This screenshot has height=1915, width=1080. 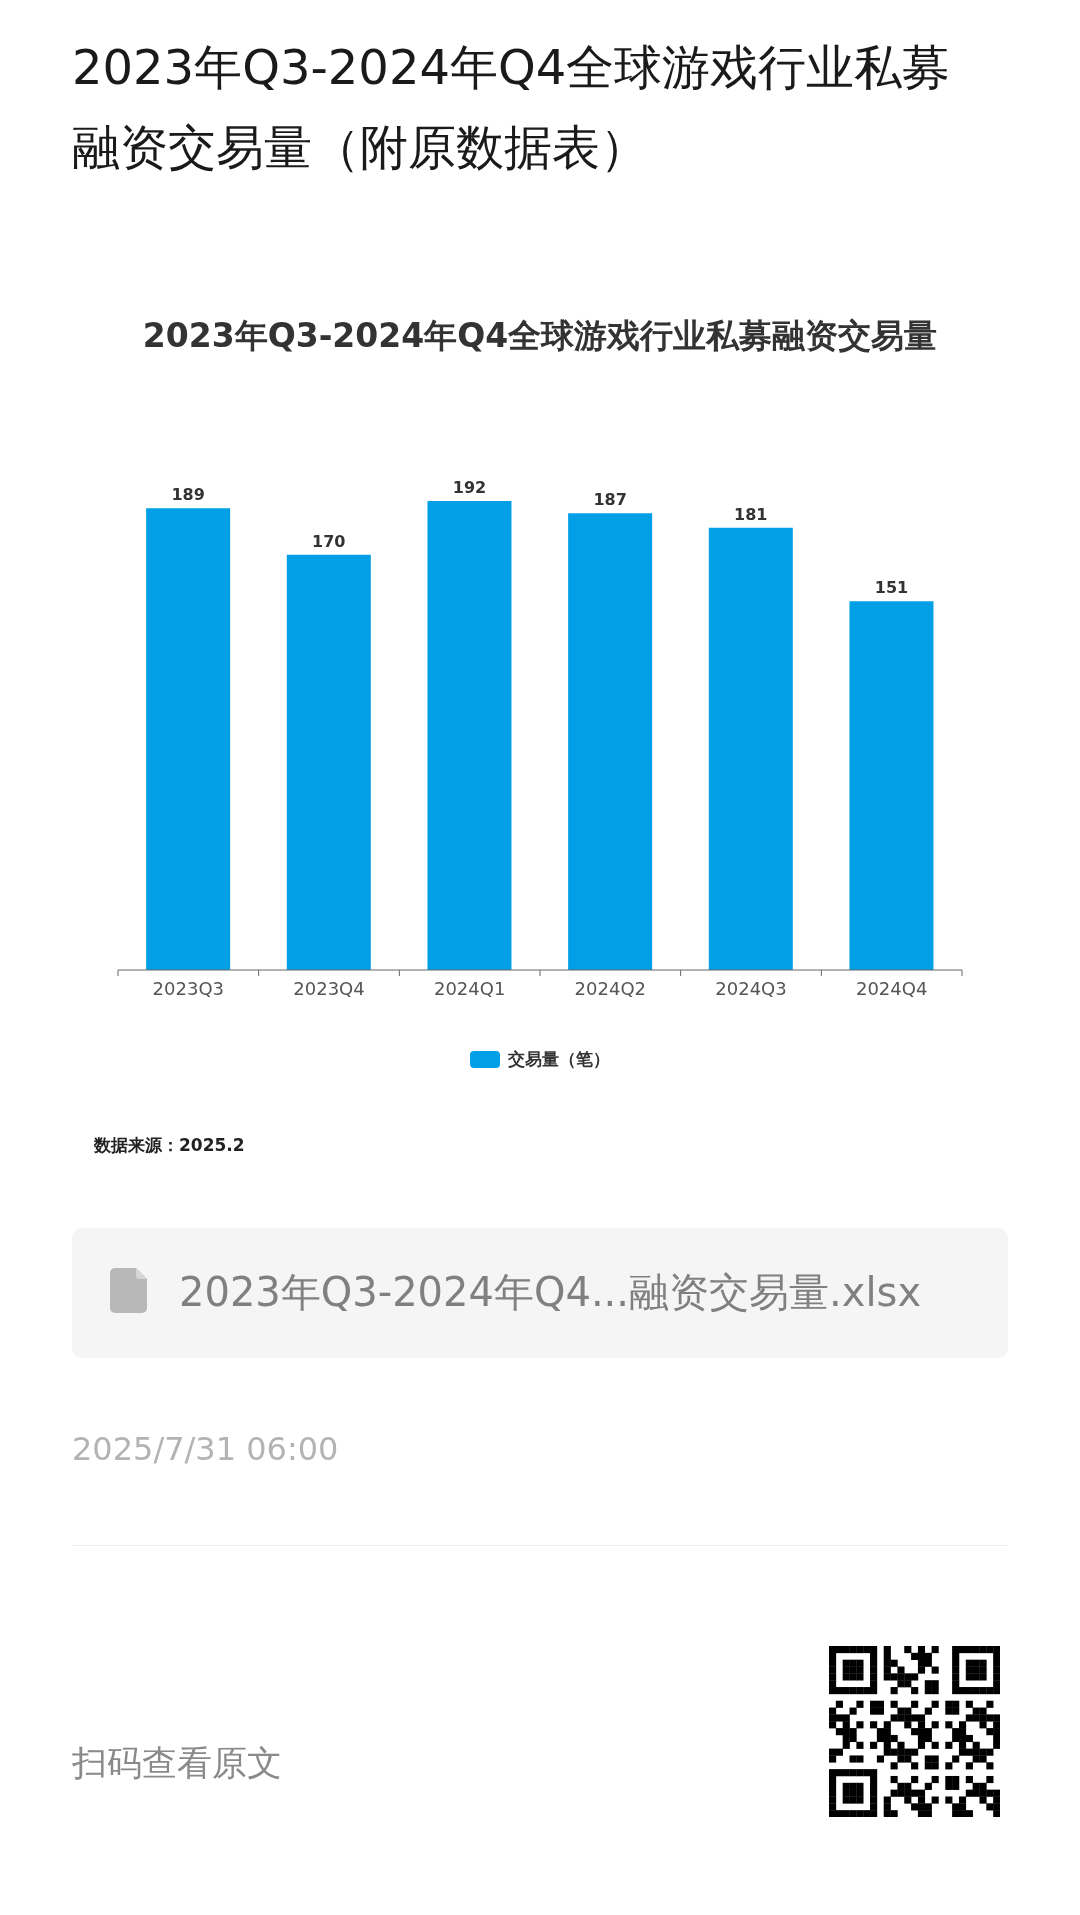 I want to click on x-tick-label: 2024Q4, so click(x=891, y=988).